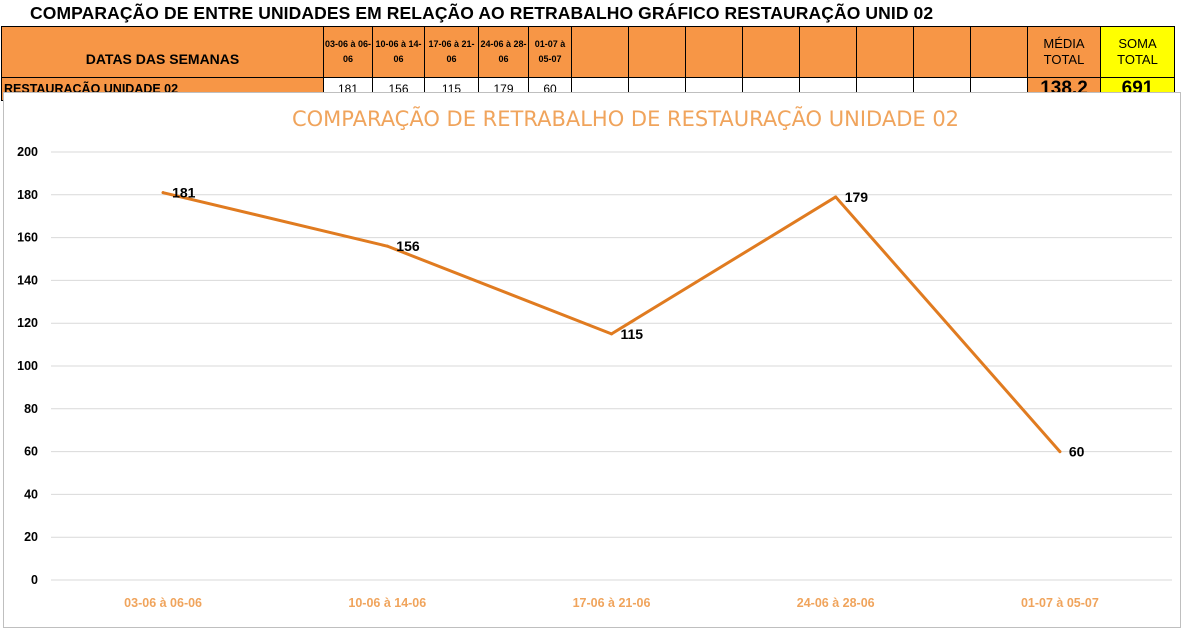  I want to click on y-tick-label: 120, so click(27, 323).